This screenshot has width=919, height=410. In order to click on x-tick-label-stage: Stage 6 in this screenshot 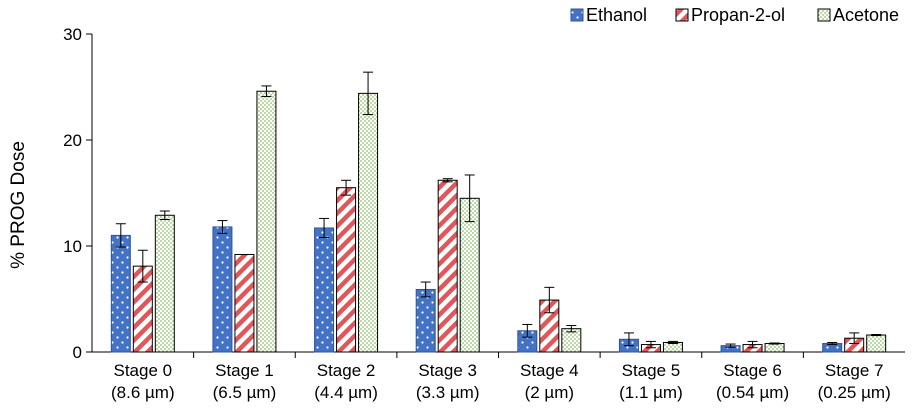, I will do `click(752, 370)`.